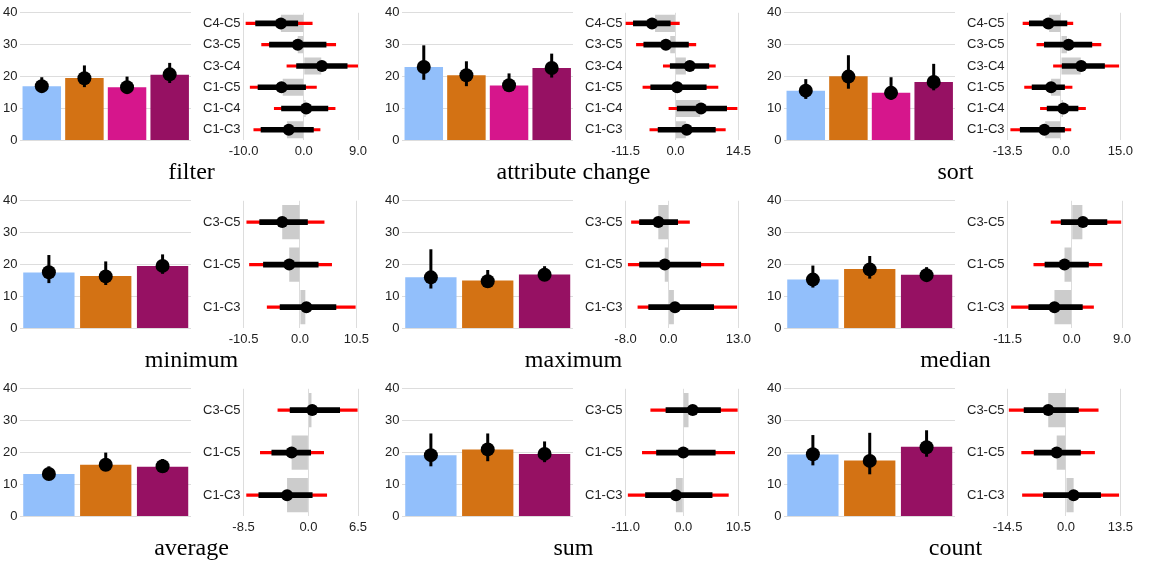  What do you see at coordinates (1007, 526) in the screenshot?
I see `x-tick-label: -14.5` at bounding box center [1007, 526].